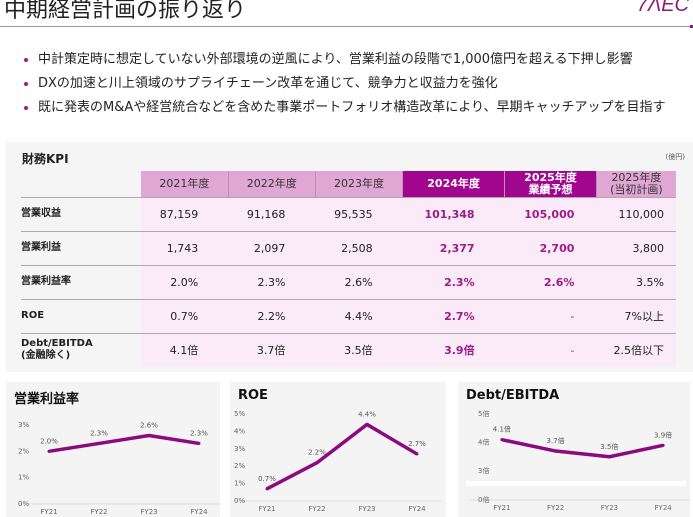 This screenshot has width=693, height=517. I want to click on table-cell: 105,000, so click(550, 213).